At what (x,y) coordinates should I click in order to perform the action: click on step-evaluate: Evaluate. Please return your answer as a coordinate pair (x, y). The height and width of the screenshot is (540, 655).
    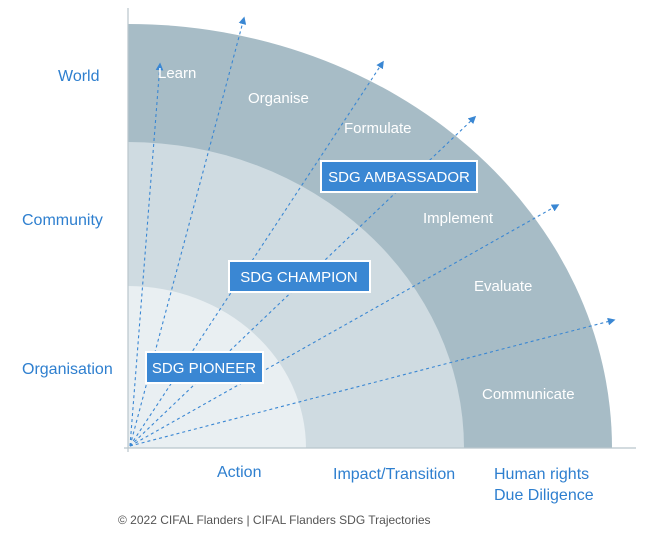
    Looking at the image, I should click on (503, 286).